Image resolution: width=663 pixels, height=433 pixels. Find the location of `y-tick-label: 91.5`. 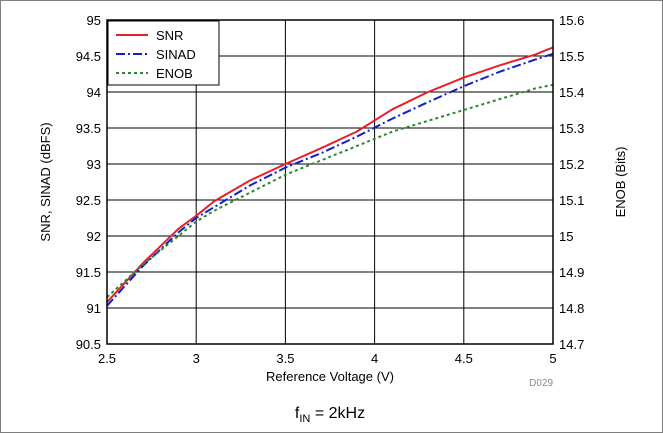

y-tick-label: 91.5 is located at coordinates (88, 272).